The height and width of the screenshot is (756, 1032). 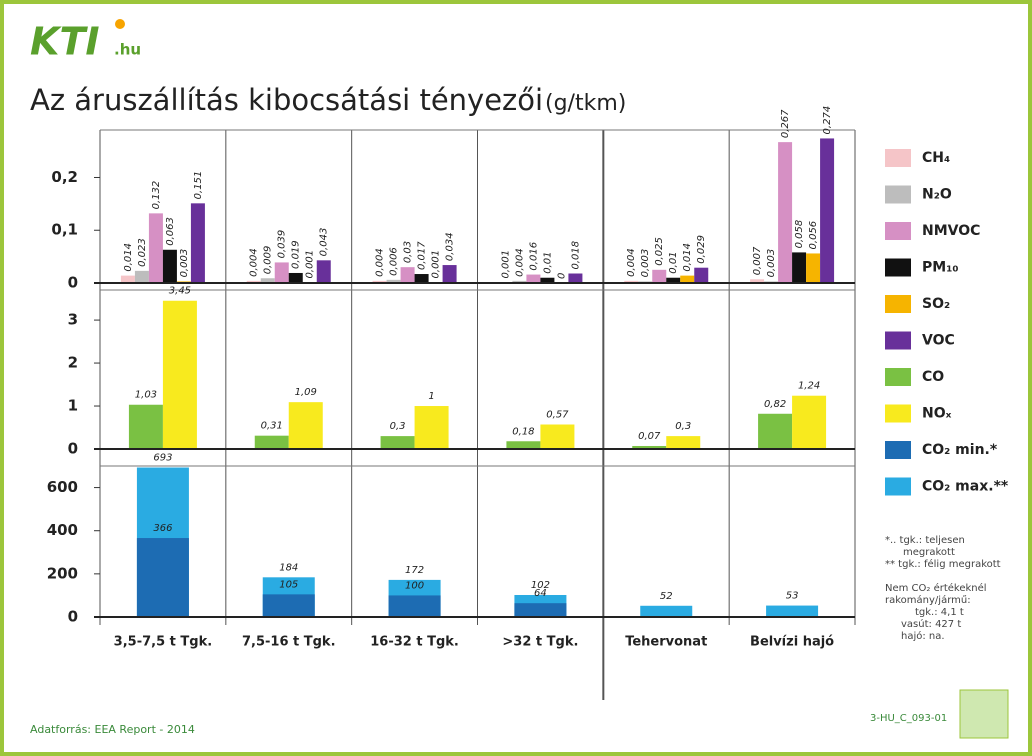 I want to click on x-tick-label: 16-32 t Tgk., so click(x=414, y=642).